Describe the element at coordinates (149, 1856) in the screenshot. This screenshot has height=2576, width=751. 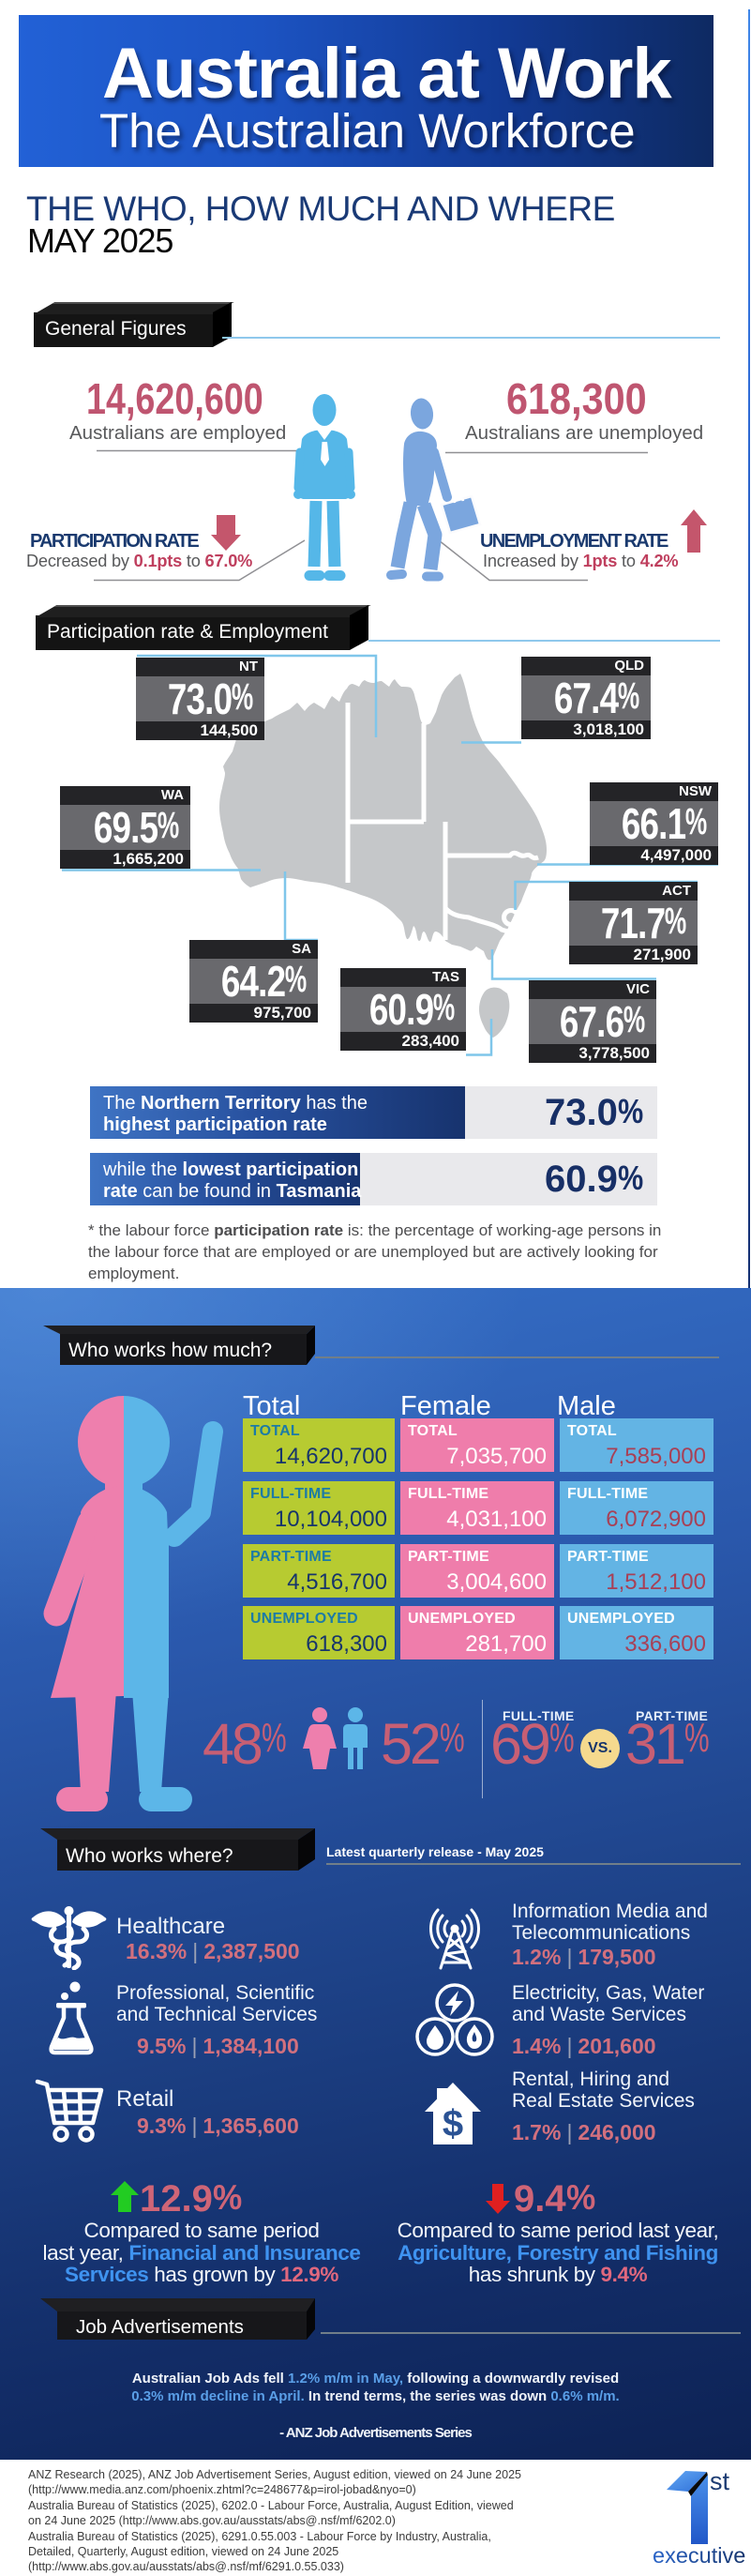
I see `svg-text: Who works where?` at that location.